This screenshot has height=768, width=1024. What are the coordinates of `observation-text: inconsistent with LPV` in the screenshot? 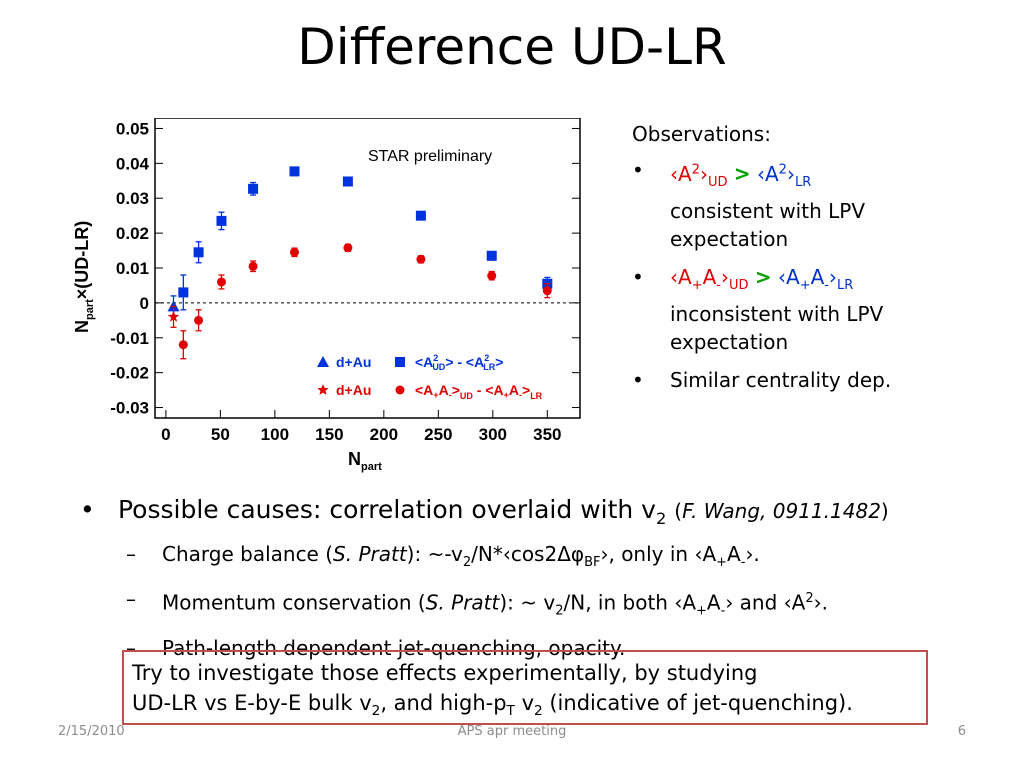 It's located at (777, 313).